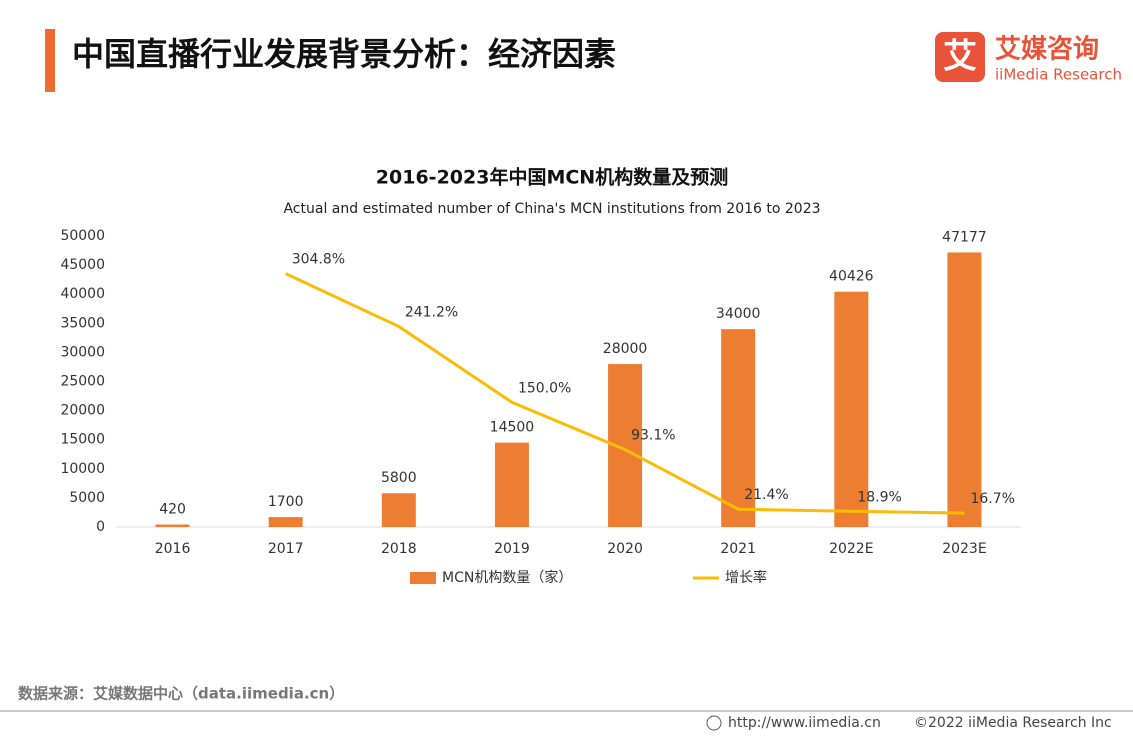 This screenshot has height=737, width=1133. I want to click on y-tick-label: 15000, so click(82, 440).